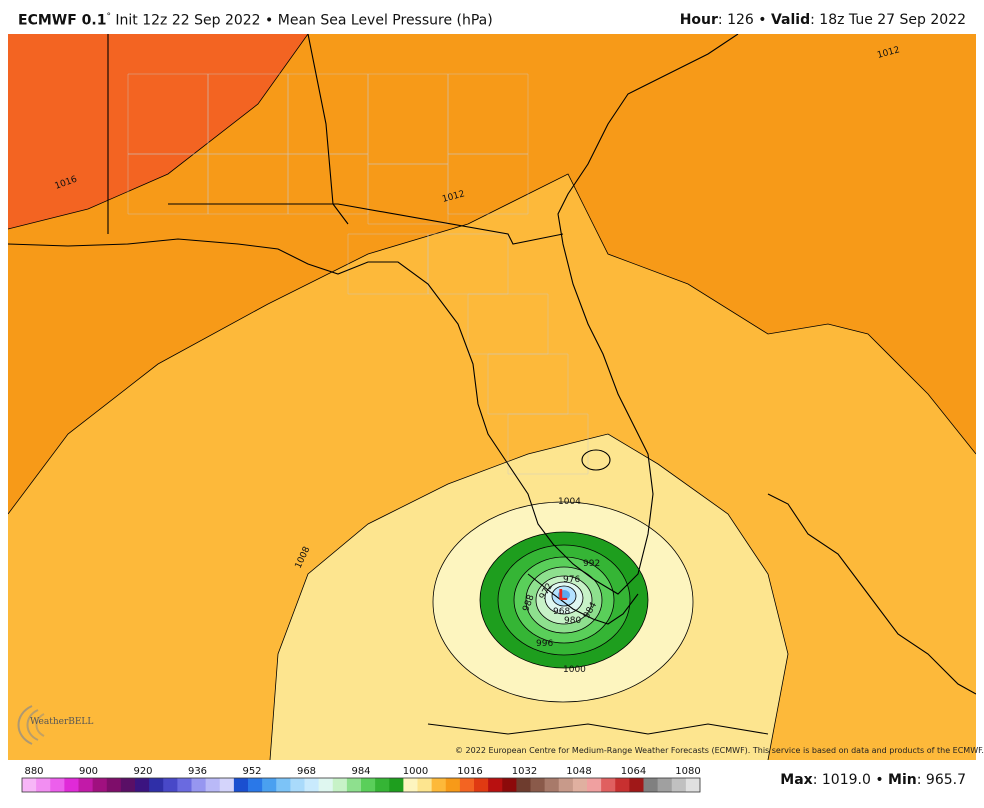 This screenshot has height=808, width=984. Describe the element at coordinates (687, 771) in the screenshot. I see `colorbar-tick-label: 1080` at that location.